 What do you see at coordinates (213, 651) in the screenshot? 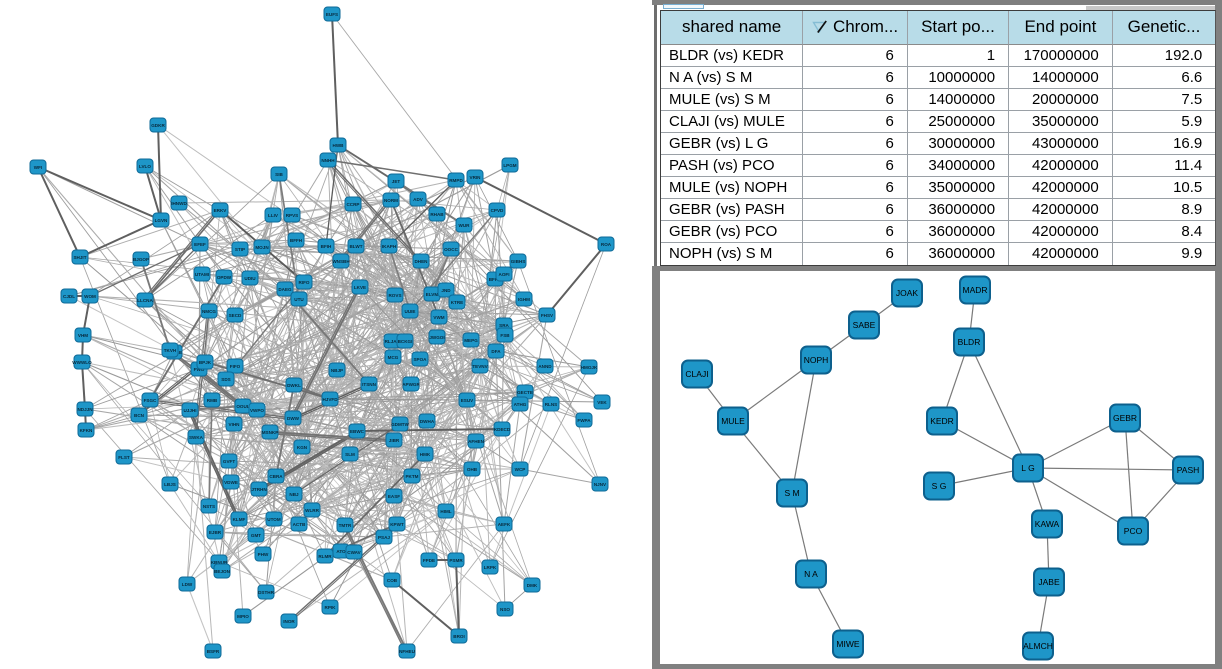
I see `svg-text: BSFR` at bounding box center [213, 651].